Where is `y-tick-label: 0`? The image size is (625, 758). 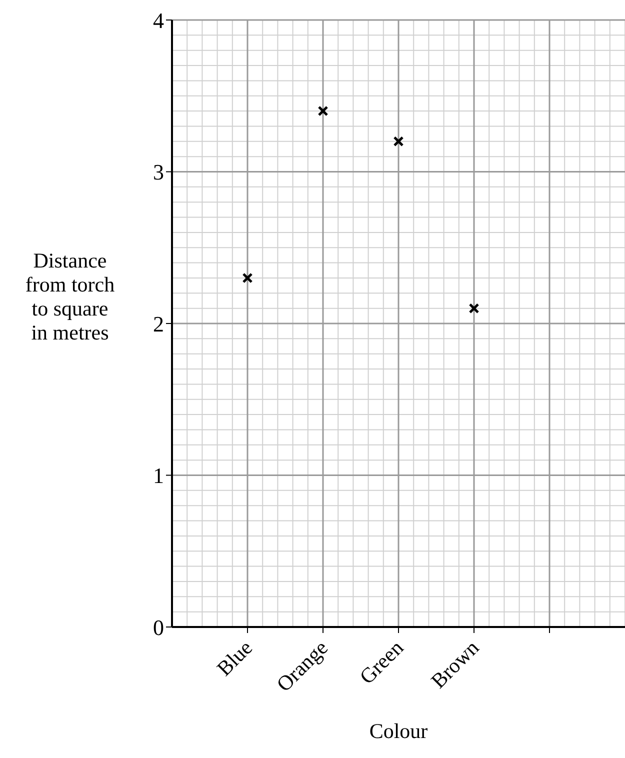 y-tick-label: 0 is located at coordinates (158, 627).